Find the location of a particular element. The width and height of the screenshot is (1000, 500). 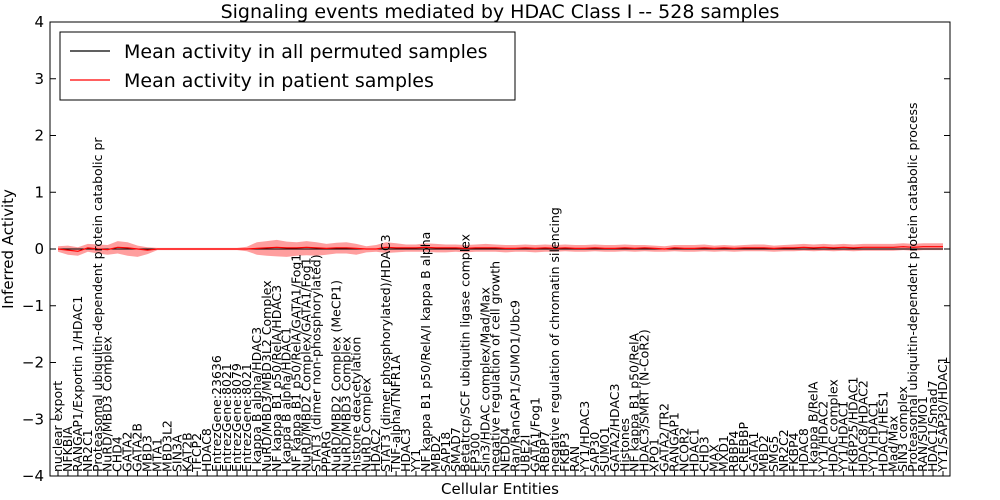

entity-label: MTA1 is located at coordinates (156, 455).